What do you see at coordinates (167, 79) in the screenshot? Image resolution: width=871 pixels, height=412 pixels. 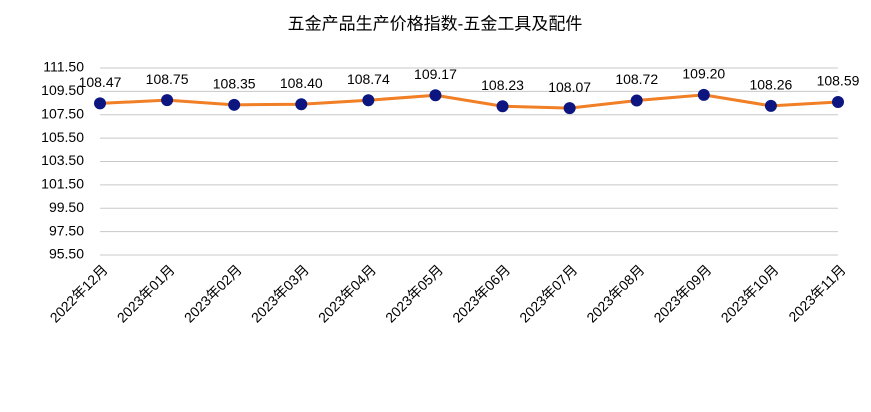 I see `data-label: 108.75` at bounding box center [167, 79].